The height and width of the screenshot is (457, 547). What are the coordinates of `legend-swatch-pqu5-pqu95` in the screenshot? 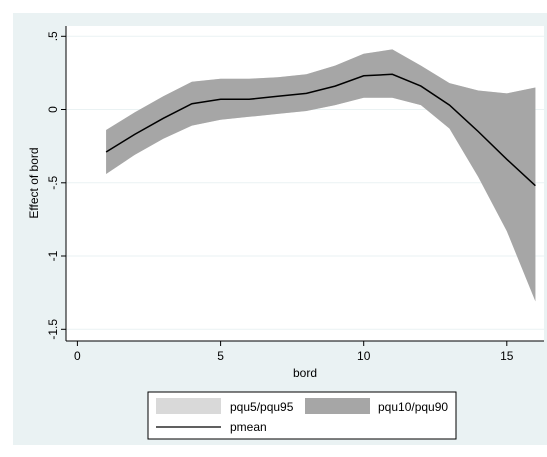 It's located at (188, 406).